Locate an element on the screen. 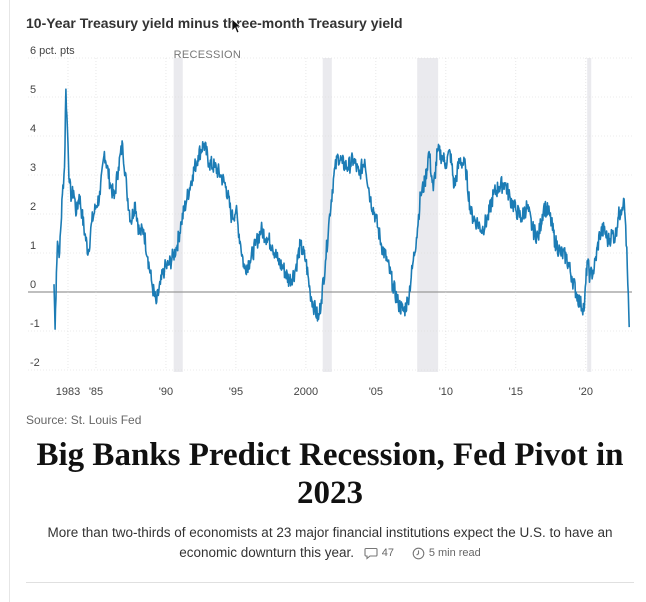 The height and width of the screenshot is (602, 646). x-tick-label: '10 is located at coordinates (446, 392).